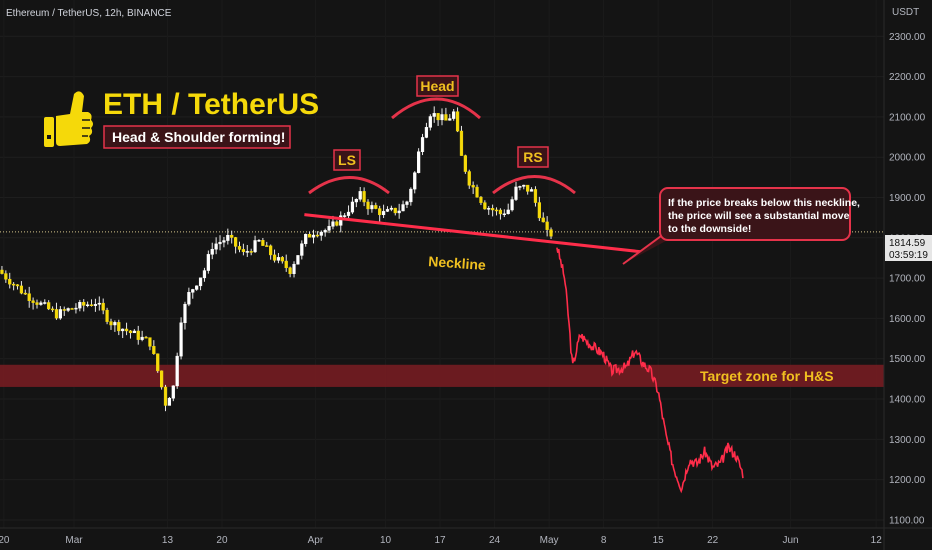 The width and height of the screenshot is (932, 550). What do you see at coordinates (349, 185) in the screenshot?
I see `ls-arc` at bounding box center [349, 185].